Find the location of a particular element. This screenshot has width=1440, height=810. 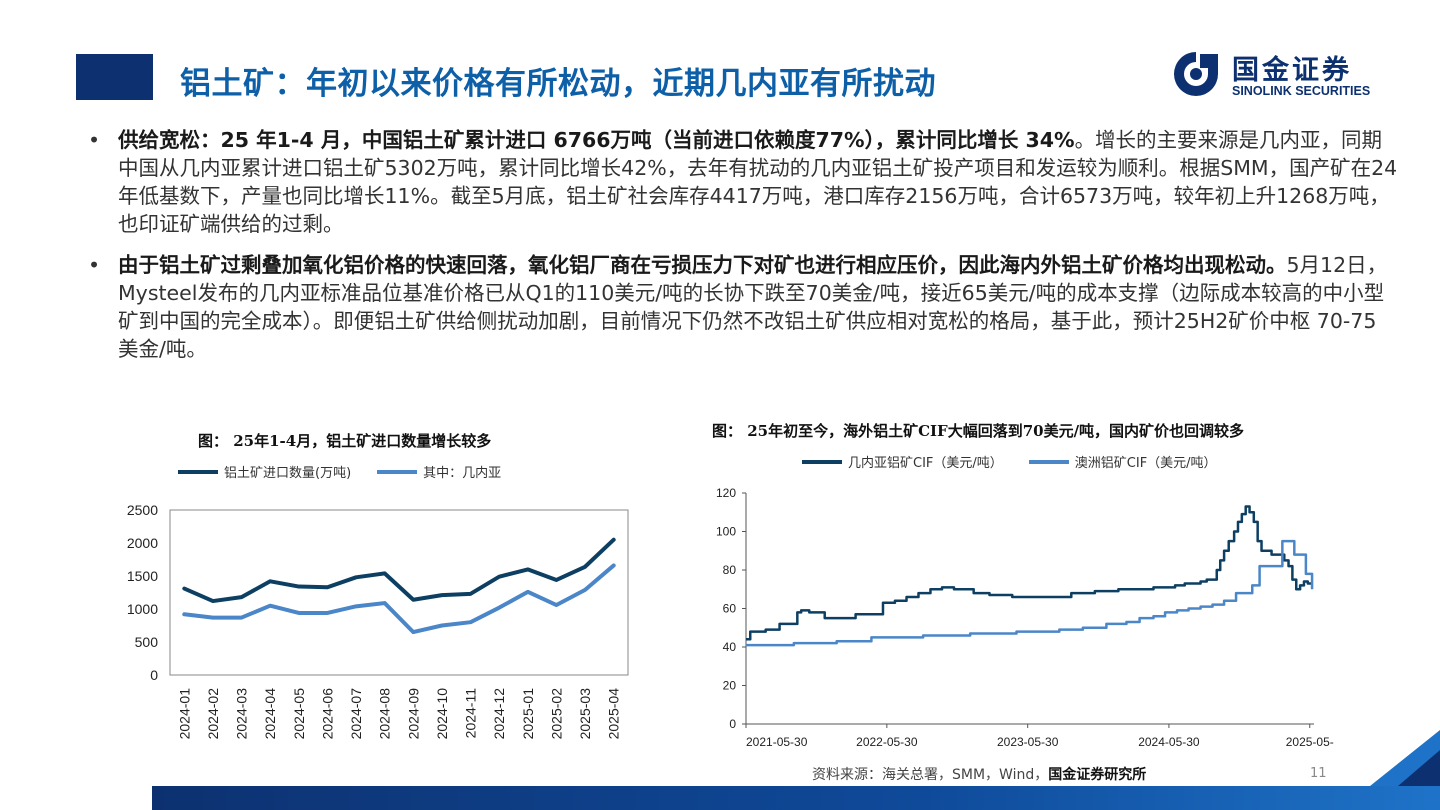

chart2-y-tick-label: 0 is located at coordinates (732, 724).